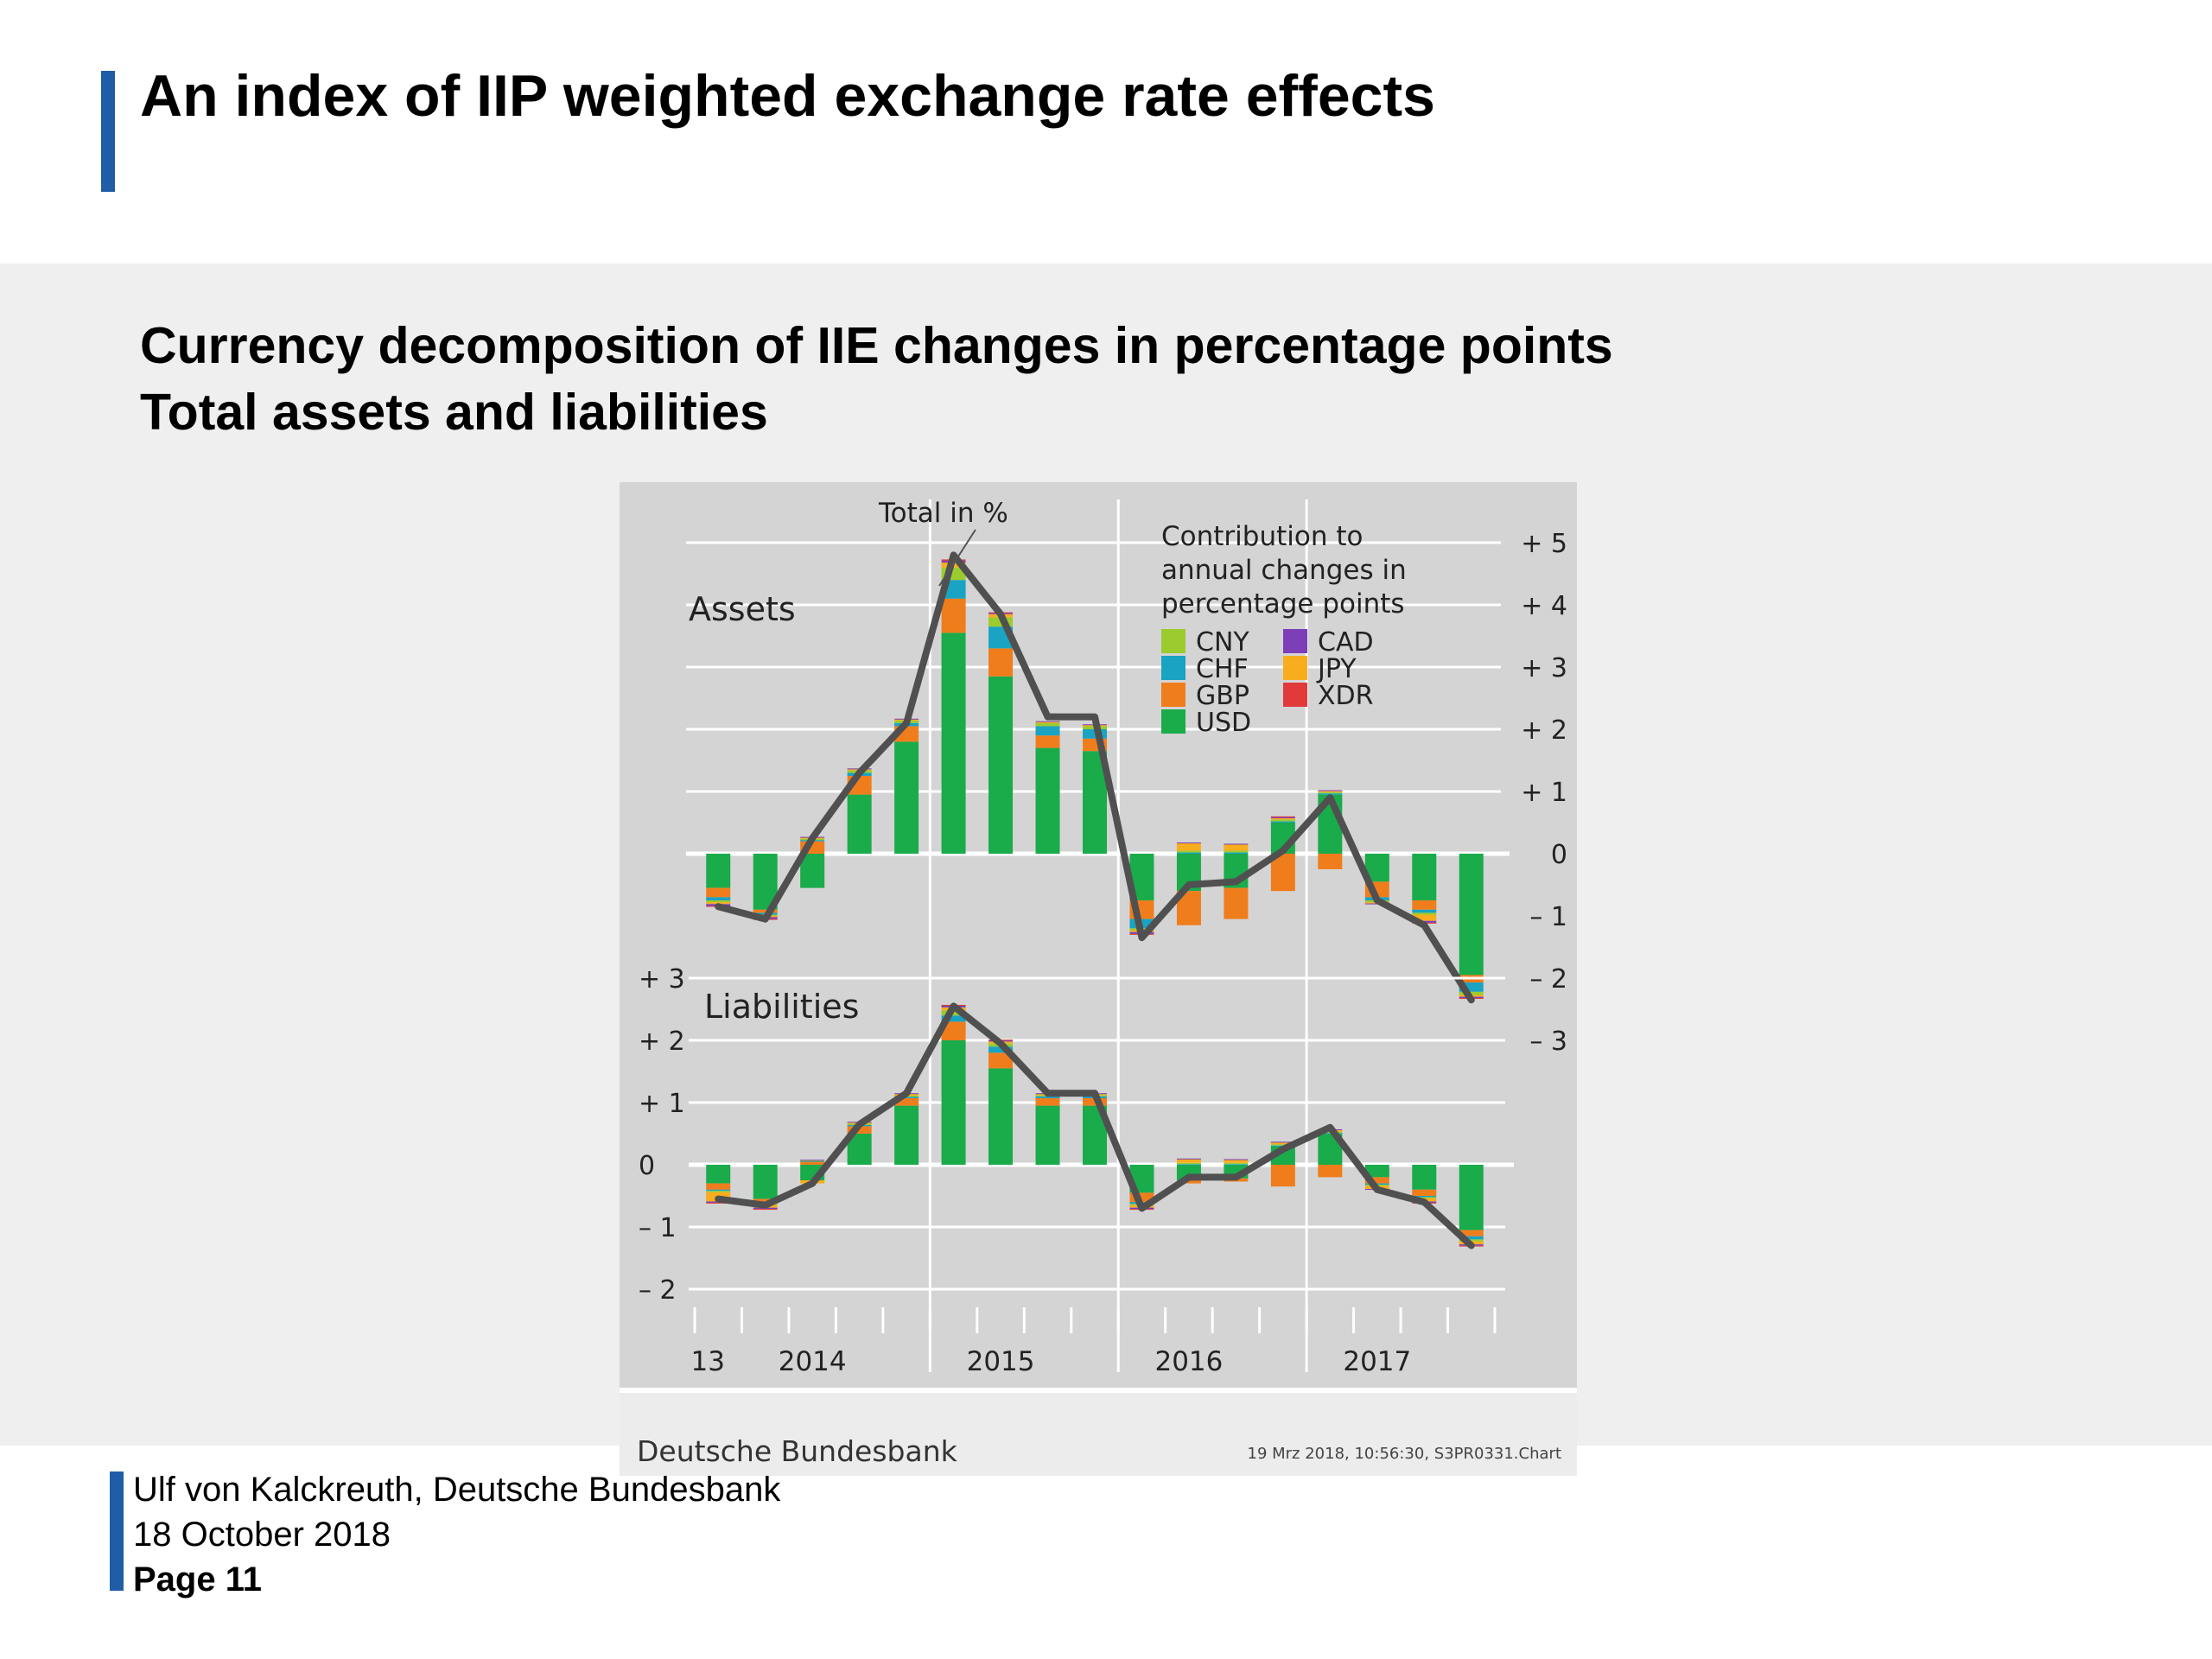 The image size is (2212, 1659). I want to click on legend-swatch-cad, so click(1295, 641).